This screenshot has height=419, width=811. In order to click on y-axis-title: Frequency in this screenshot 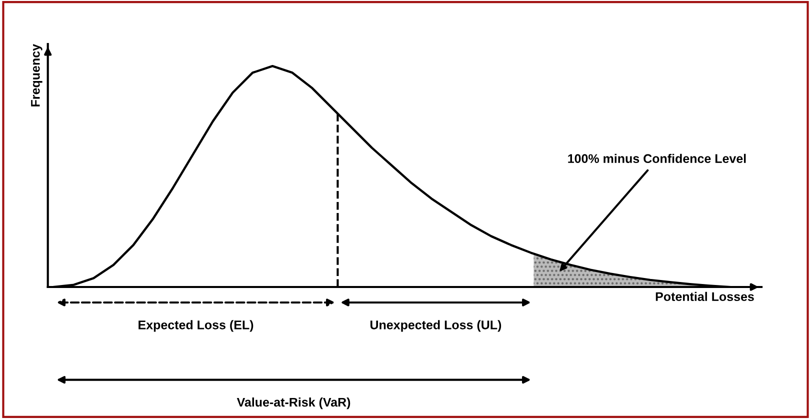, I will do `click(36, 75)`.